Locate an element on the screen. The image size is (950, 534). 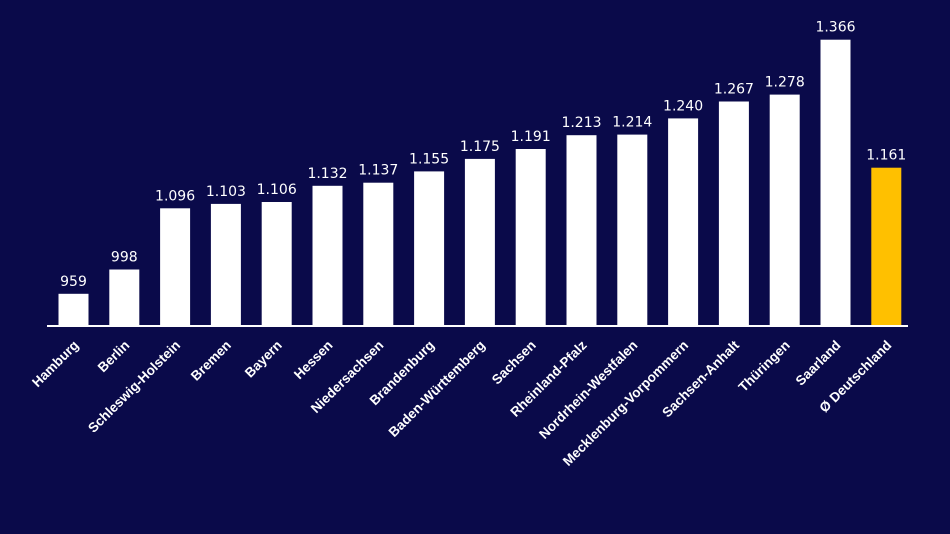
data-label: 1.175 is located at coordinates (480, 147).